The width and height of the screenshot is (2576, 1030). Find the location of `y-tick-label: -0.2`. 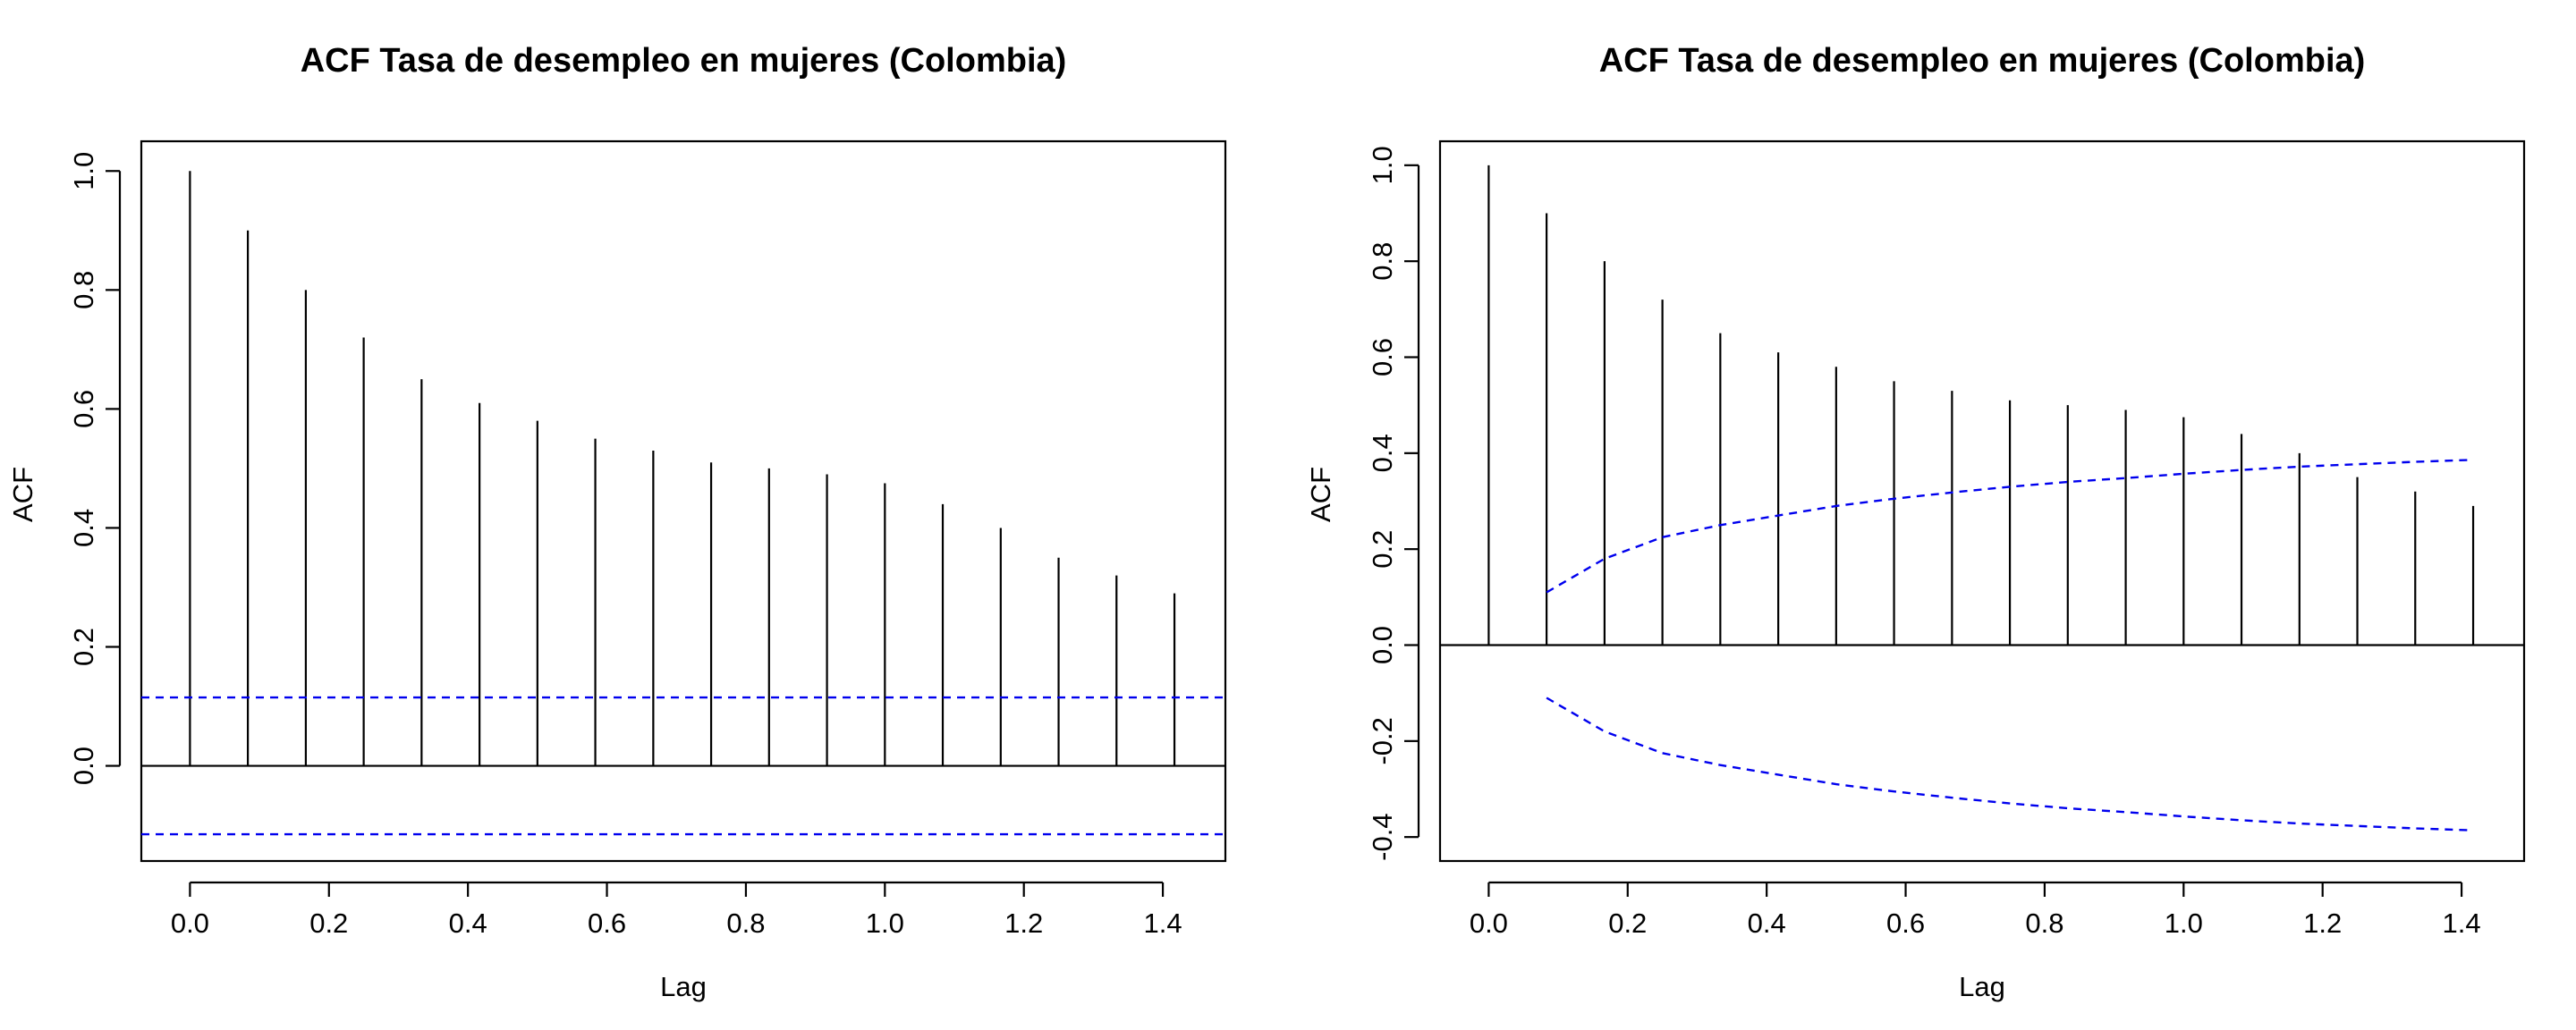

y-tick-label: -0.2 is located at coordinates (1382, 740).